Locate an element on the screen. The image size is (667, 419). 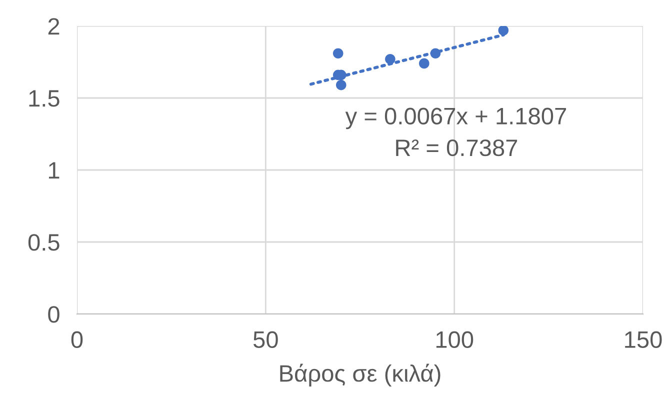
annotation: R² = 0.7387 is located at coordinates (457, 147).